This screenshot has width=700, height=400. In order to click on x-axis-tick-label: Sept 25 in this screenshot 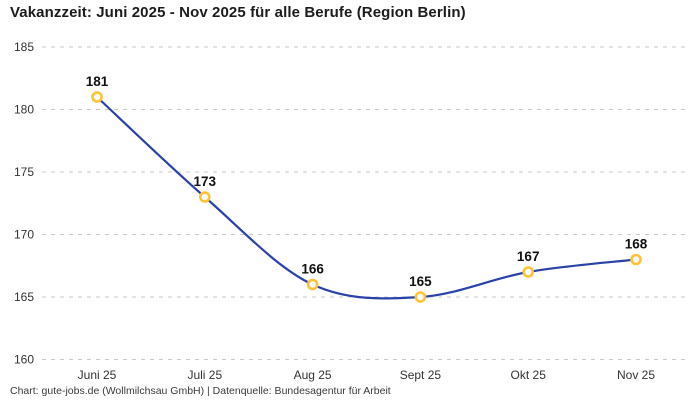, I will do `click(421, 375)`.